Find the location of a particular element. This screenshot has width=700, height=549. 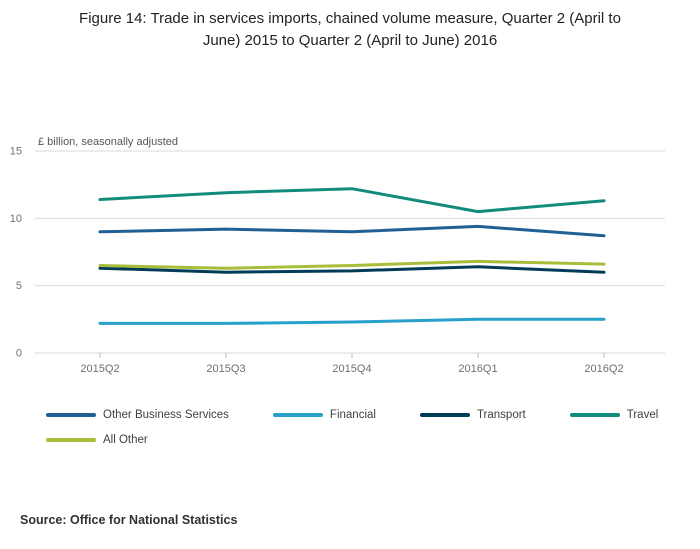

legend-item-all-other: All Other is located at coordinates (97, 440).